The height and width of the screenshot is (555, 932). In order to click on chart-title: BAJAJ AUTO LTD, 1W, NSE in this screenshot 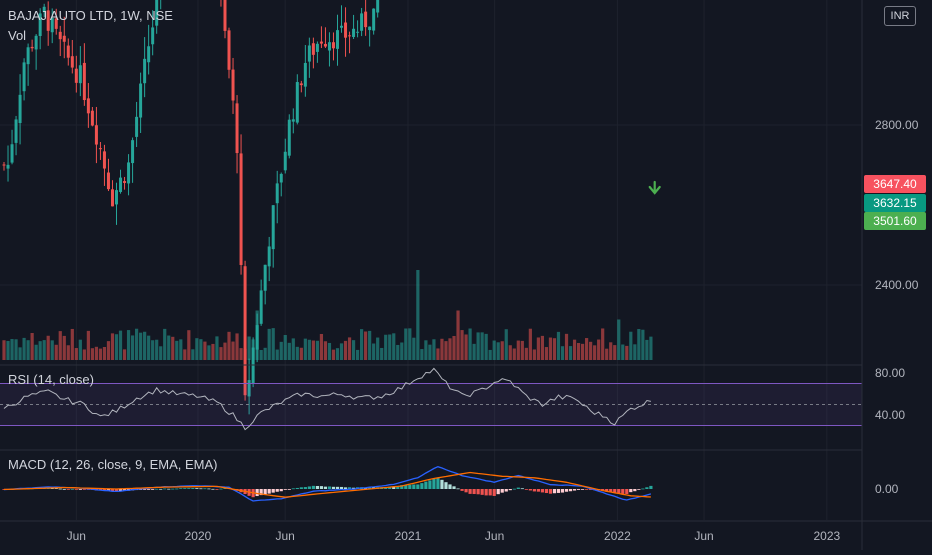, I will do `click(90, 15)`.